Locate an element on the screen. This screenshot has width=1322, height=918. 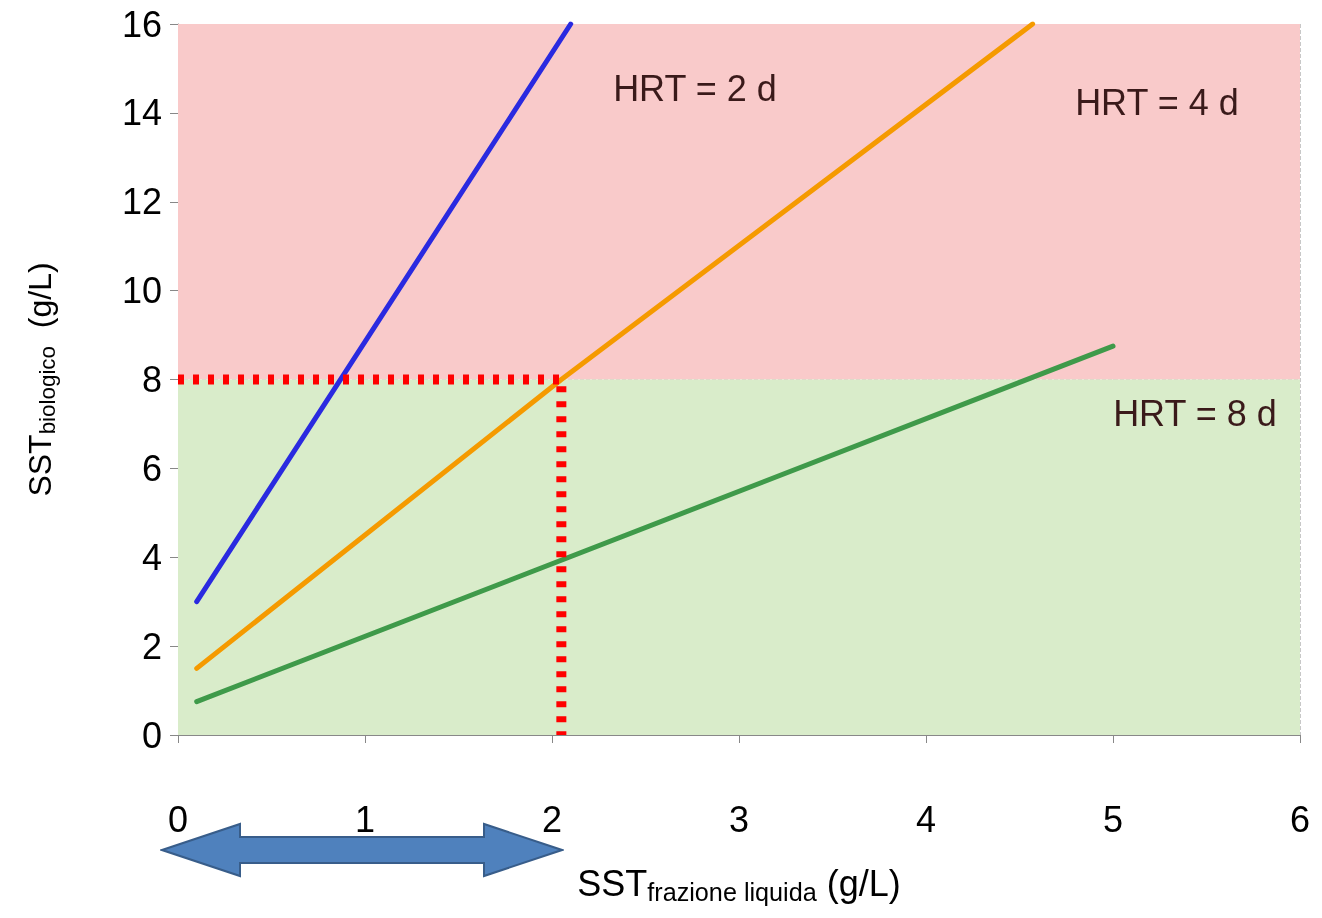
y-tick-label: 0 is located at coordinates (151, 735).